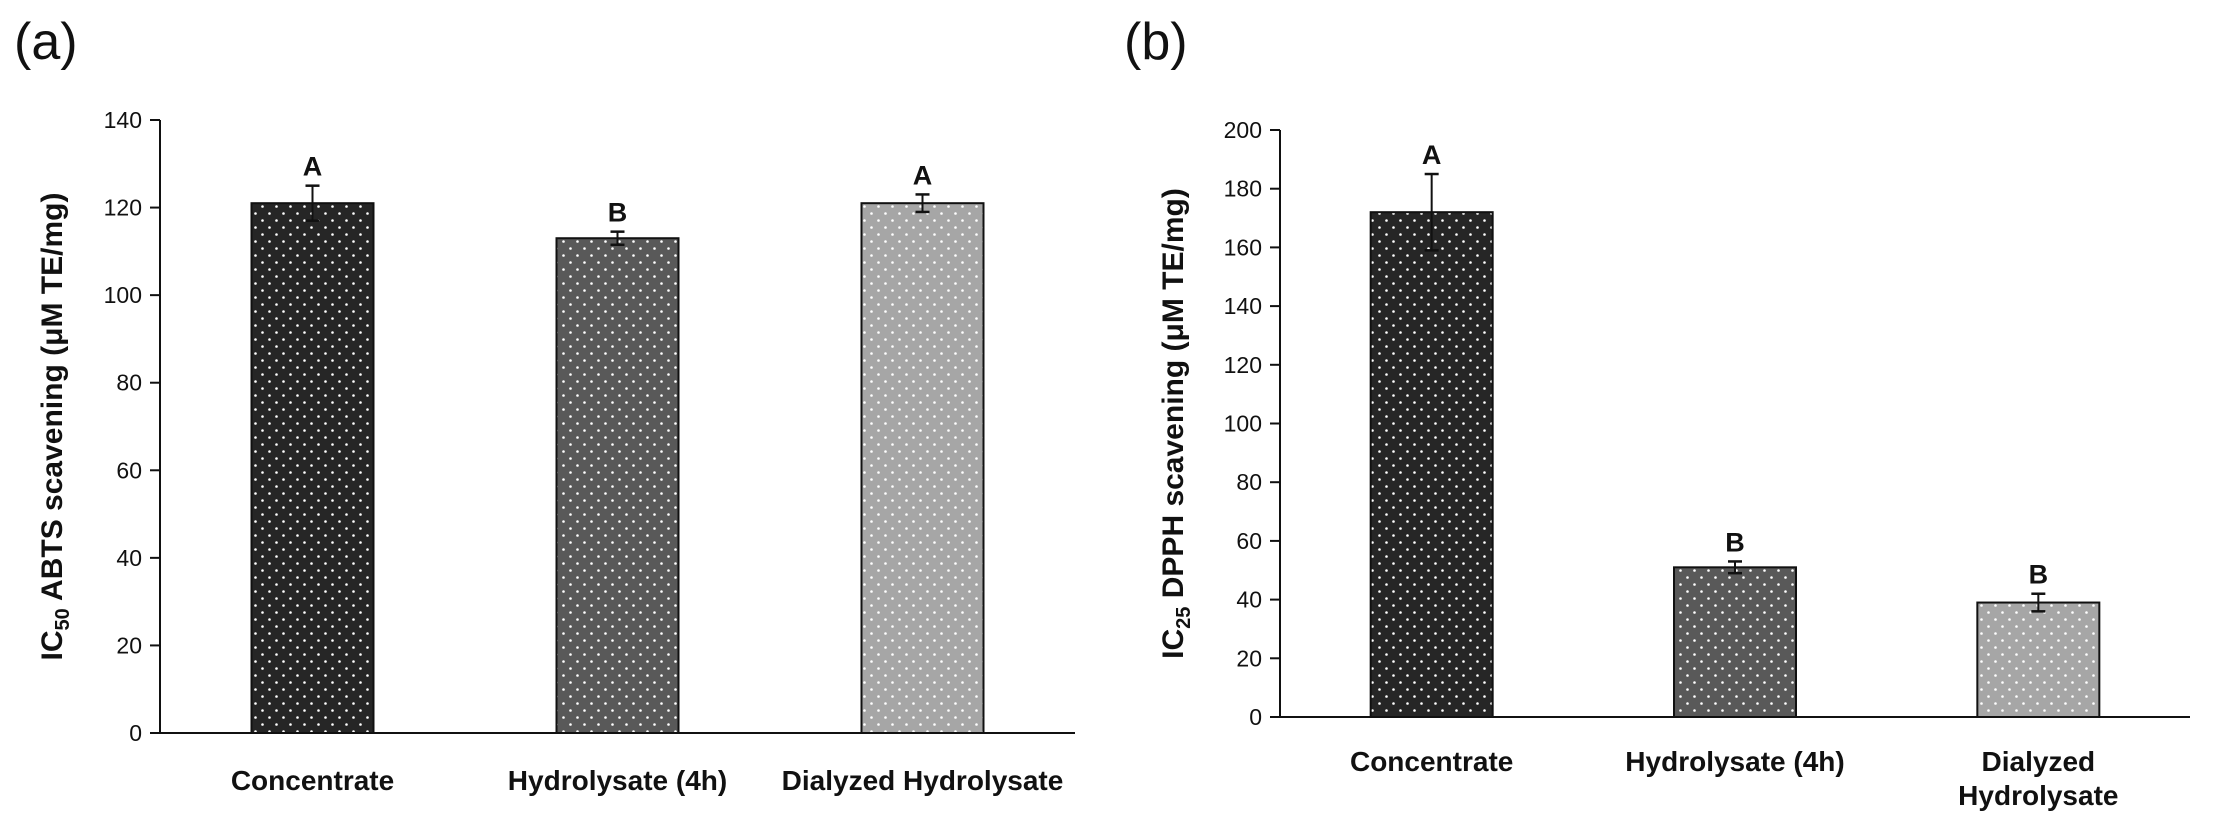  I want to click on y-axis-label: IC25 DPPH scavening (μM TE/mg), so click(1176, 423).